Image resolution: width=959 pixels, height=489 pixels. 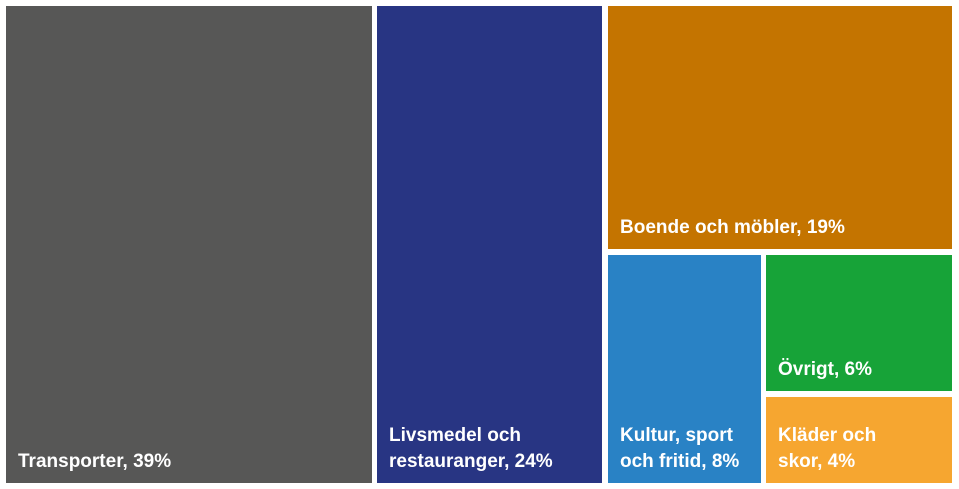 I want to click on tile-label-klader-och-skor: Kläder och skor, 4%, so click(x=827, y=448).